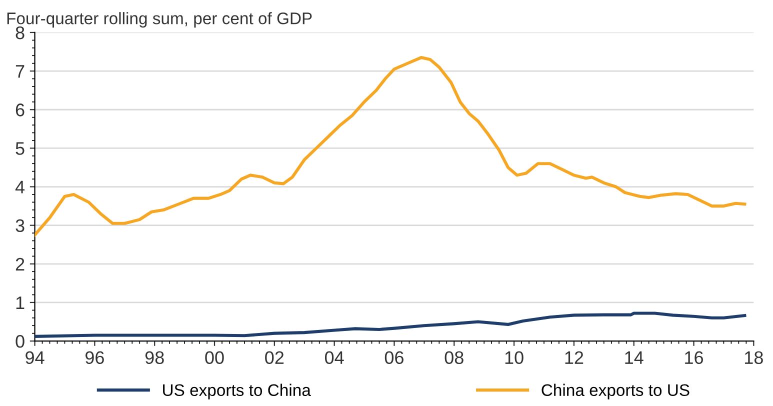 This screenshot has height=406, width=773. I want to click on y-tick-label: 8, so click(20, 33).